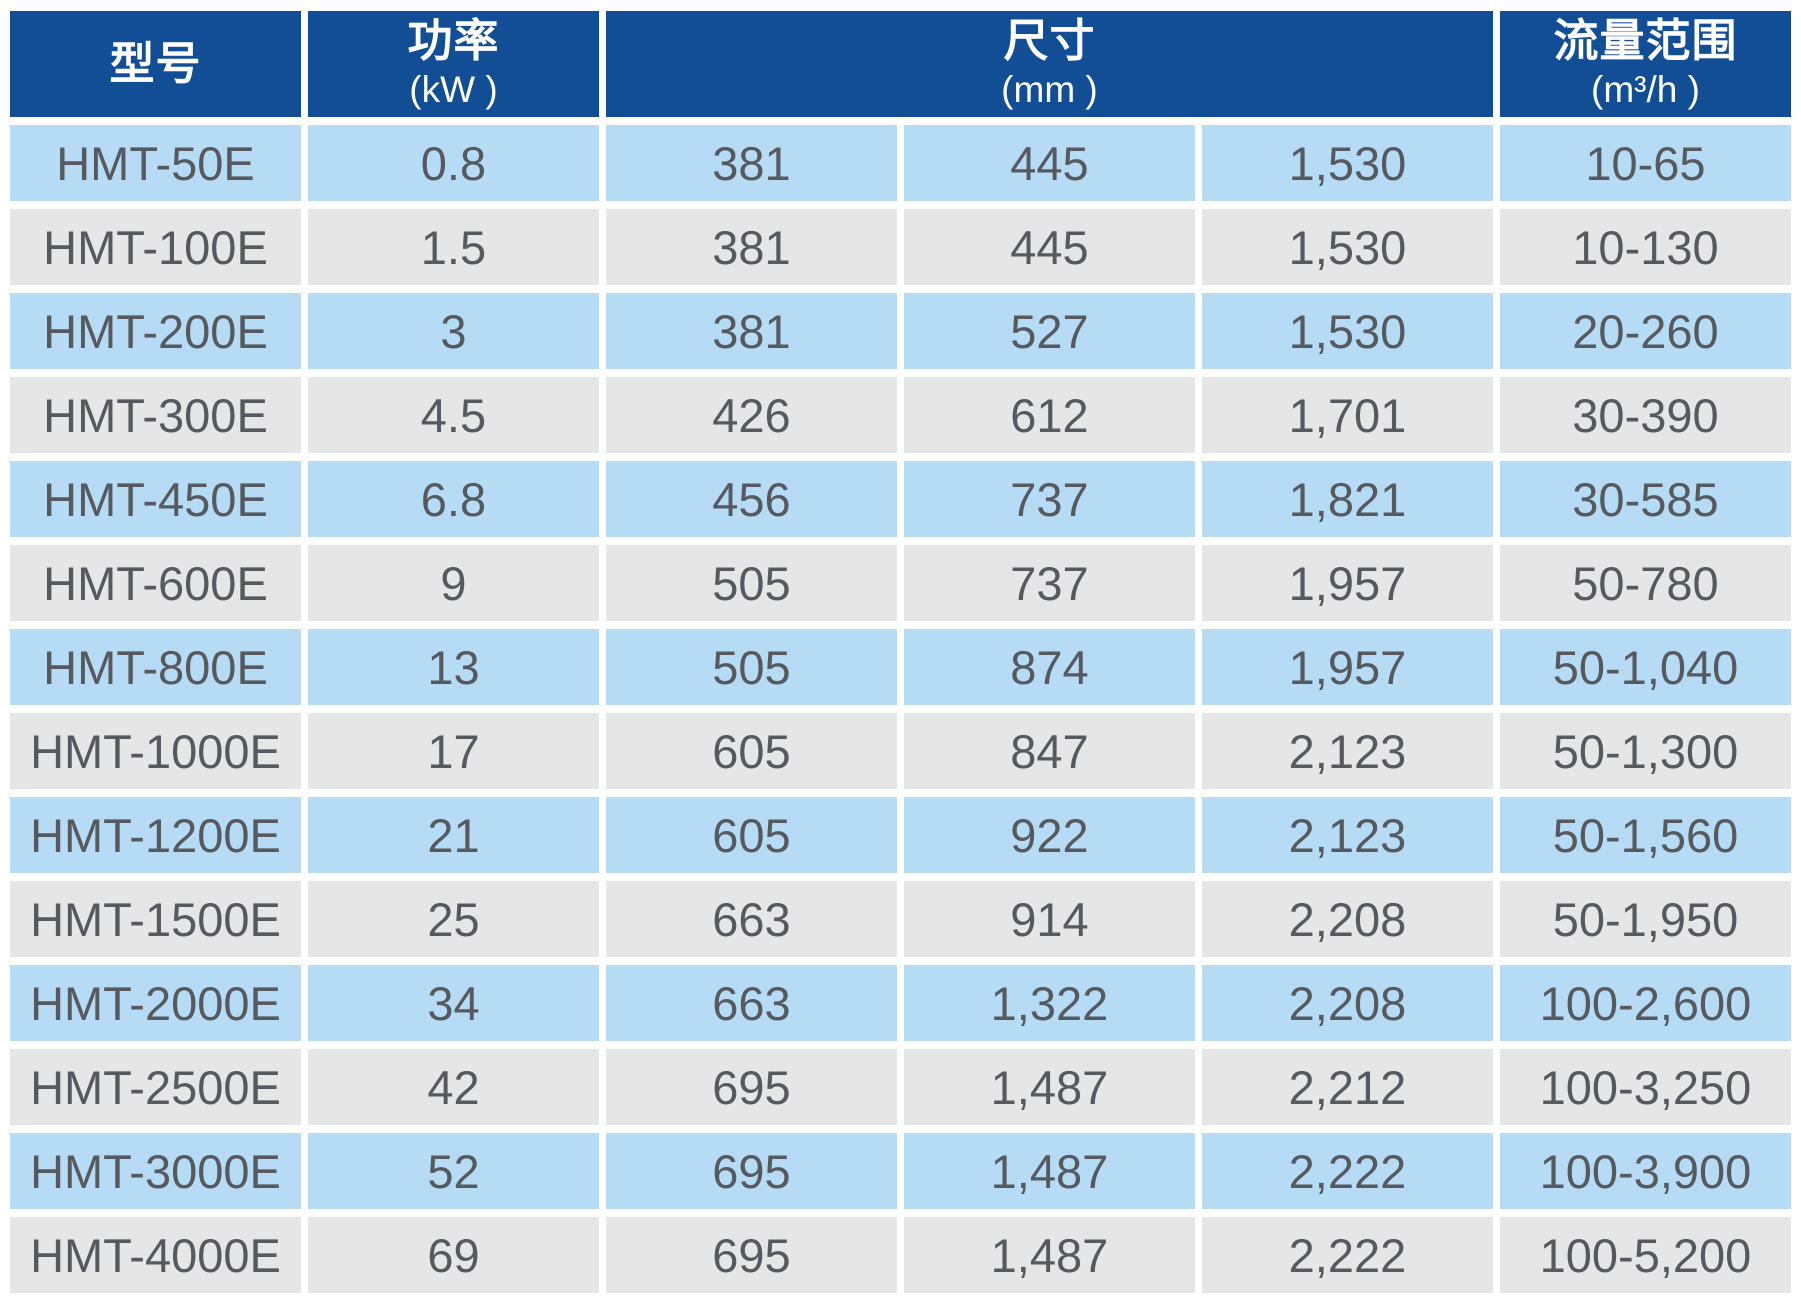 This screenshot has width=1801, height=1309. Describe the element at coordinates (1645, 415) in the screenshot. I see `cell-flow-range: 30-390` at that location.